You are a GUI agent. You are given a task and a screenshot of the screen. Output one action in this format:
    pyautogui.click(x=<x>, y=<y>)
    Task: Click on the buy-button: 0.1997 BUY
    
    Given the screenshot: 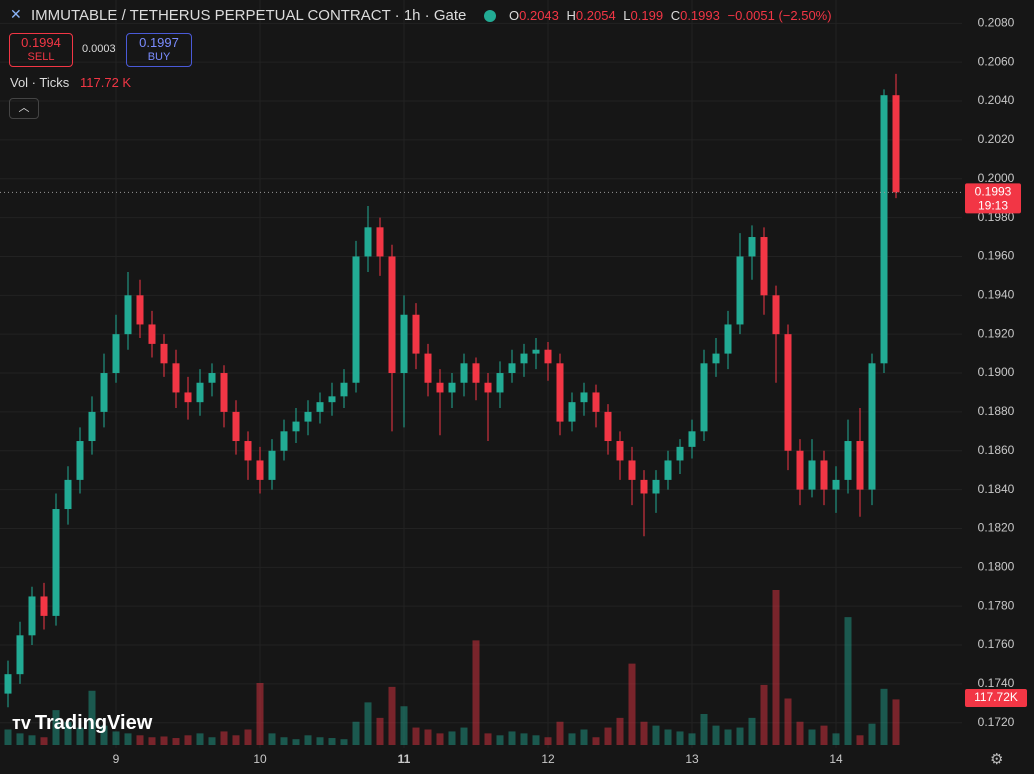 What is the action you would take?
    pyautogui.click(x=159, y=50)
    